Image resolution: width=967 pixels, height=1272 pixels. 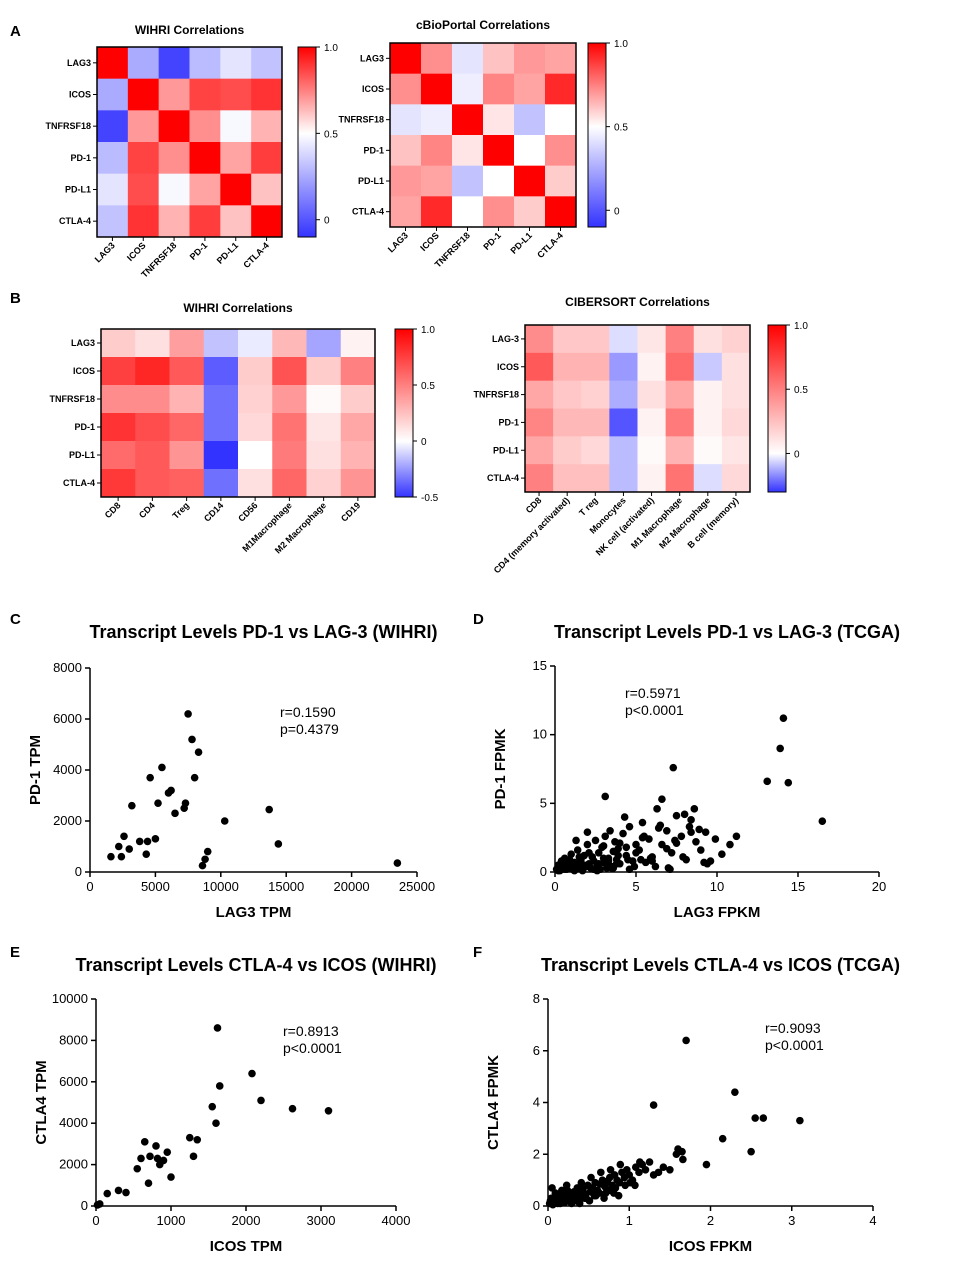 What do you see at coordinates (84, 371) in the screenshot?
I see `row-label: ICOS` at bounding box center [84, 371].